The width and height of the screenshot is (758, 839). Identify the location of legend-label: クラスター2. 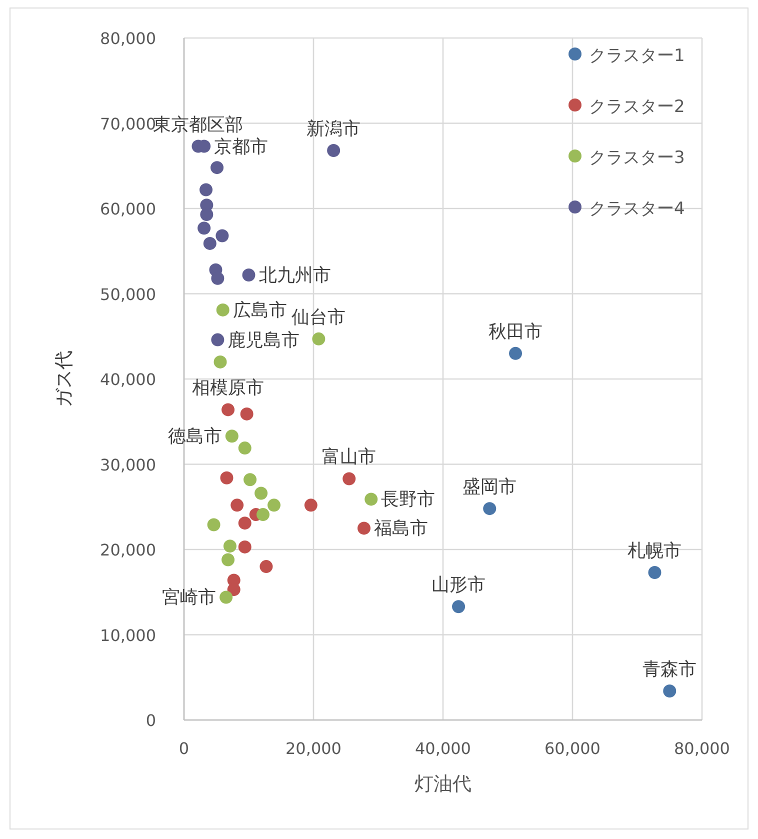
(637, 107).